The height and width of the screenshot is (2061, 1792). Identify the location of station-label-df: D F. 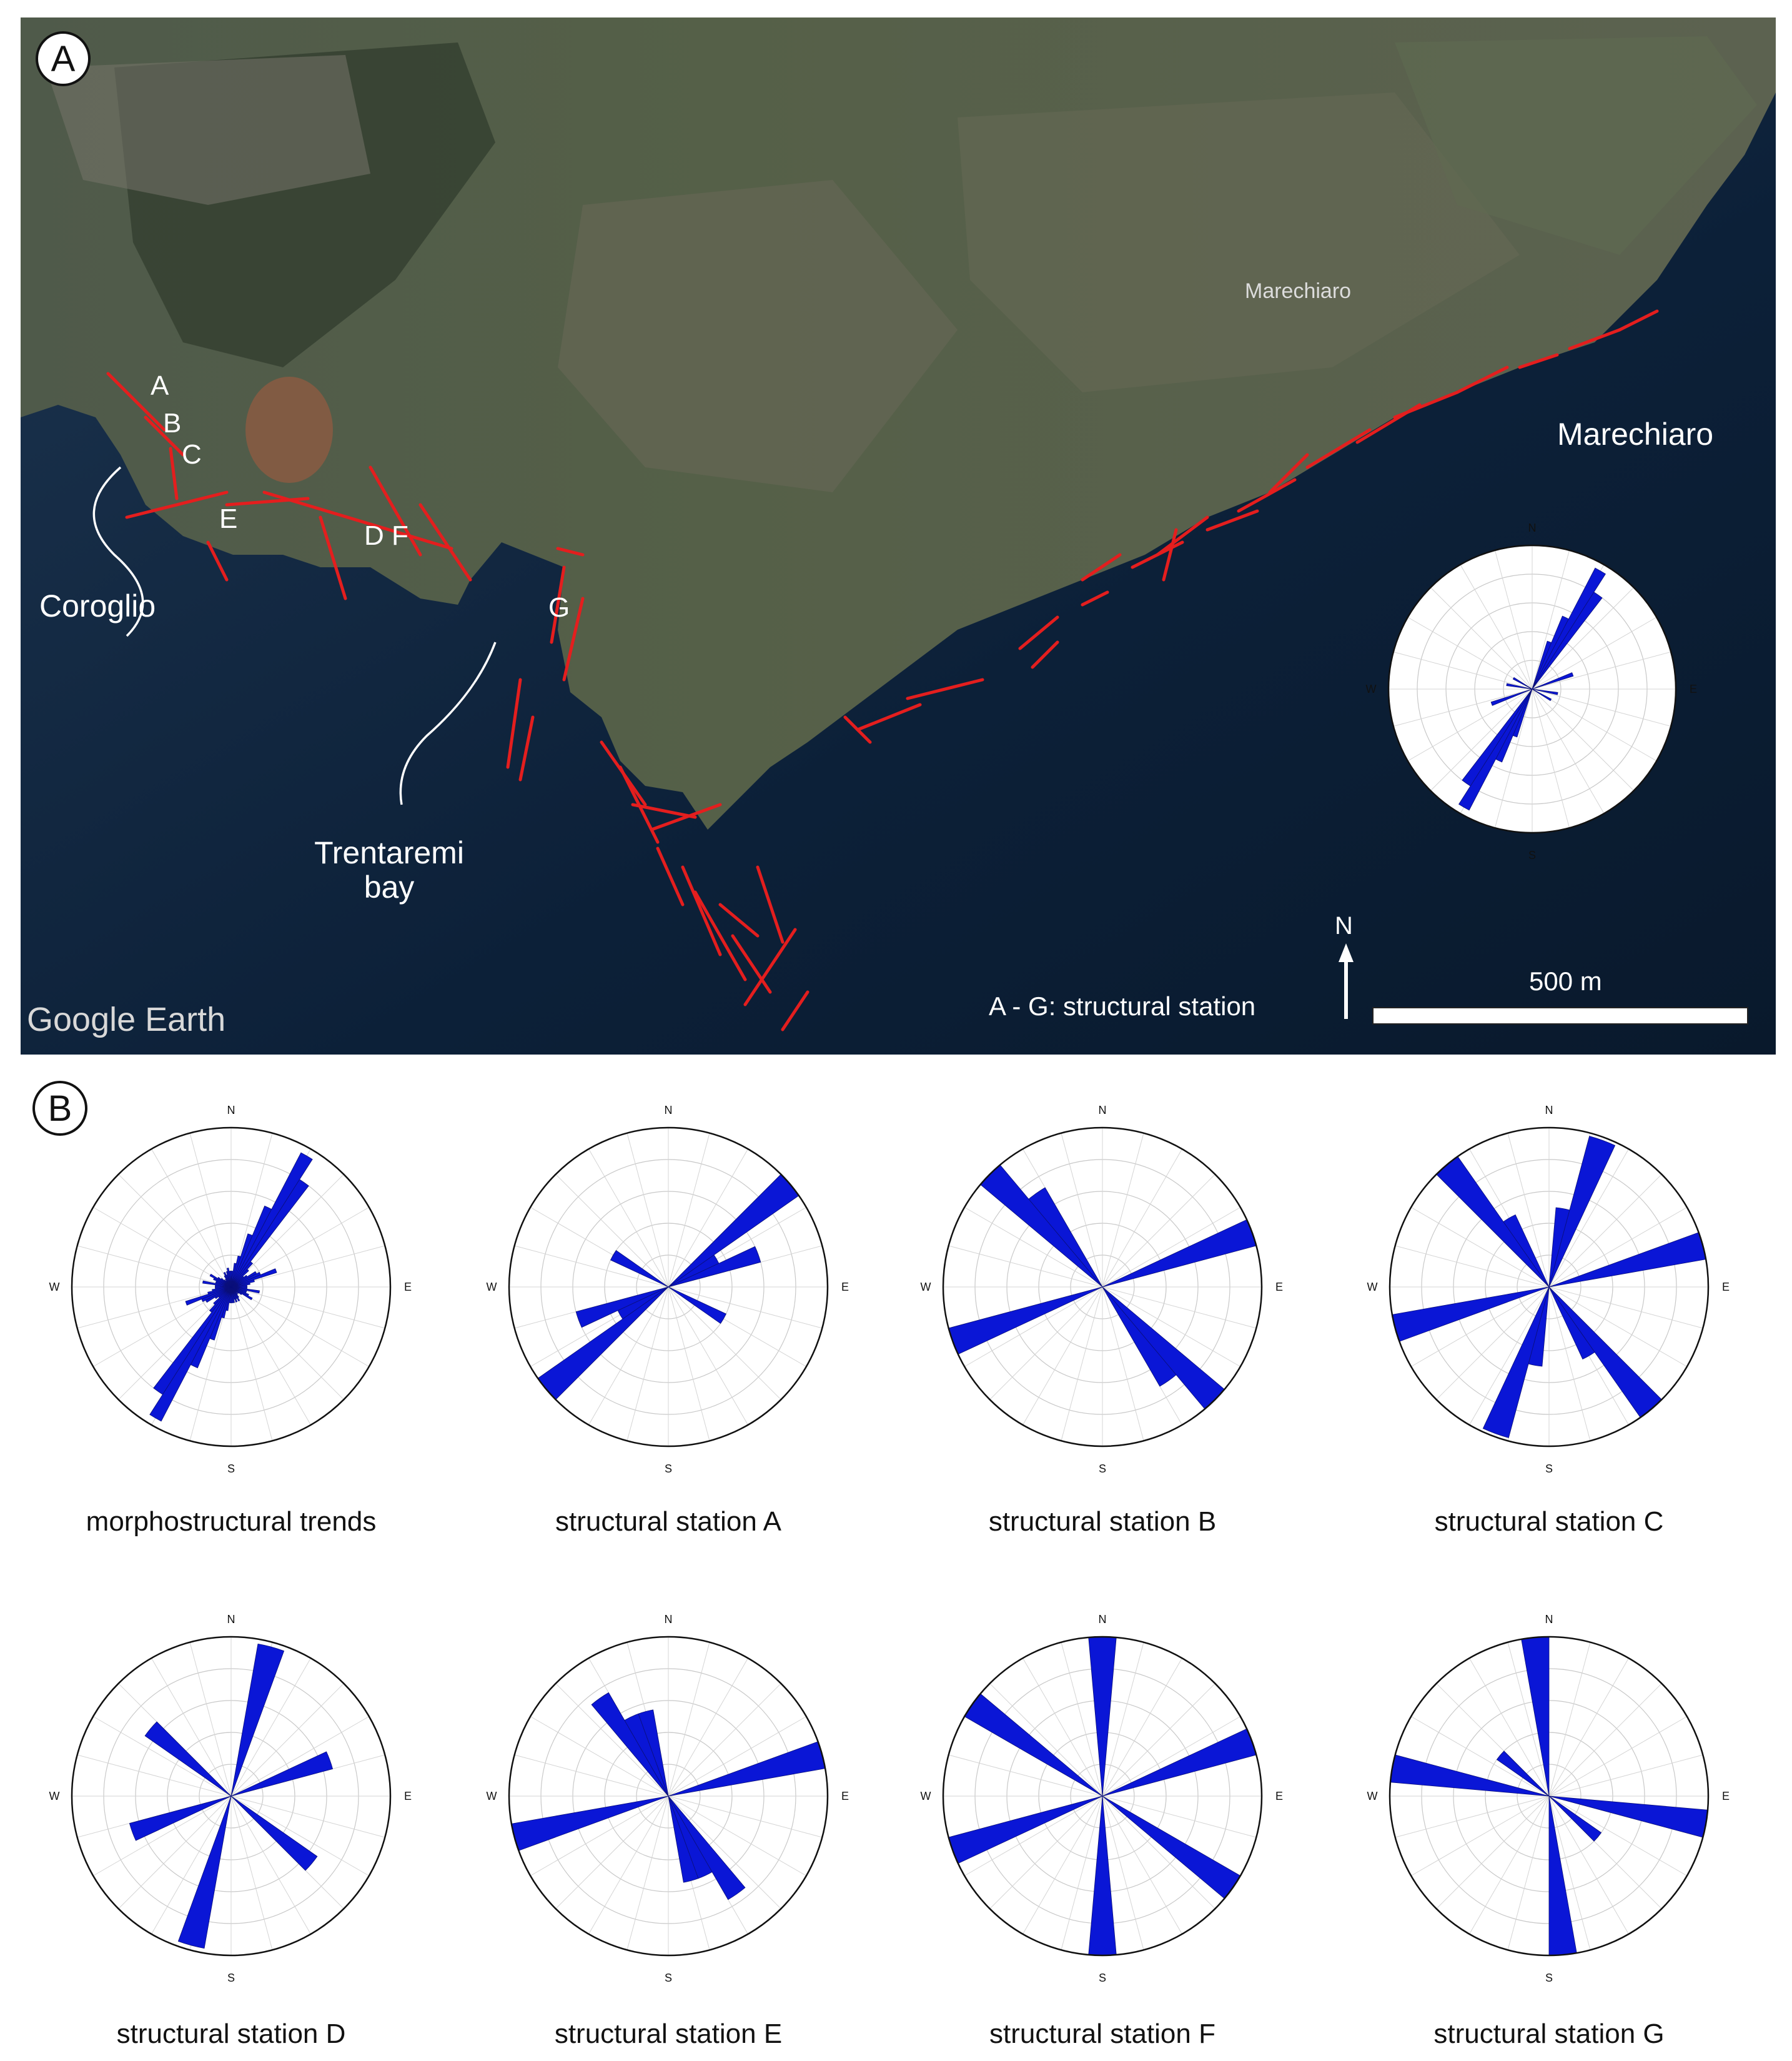
(386, 535).